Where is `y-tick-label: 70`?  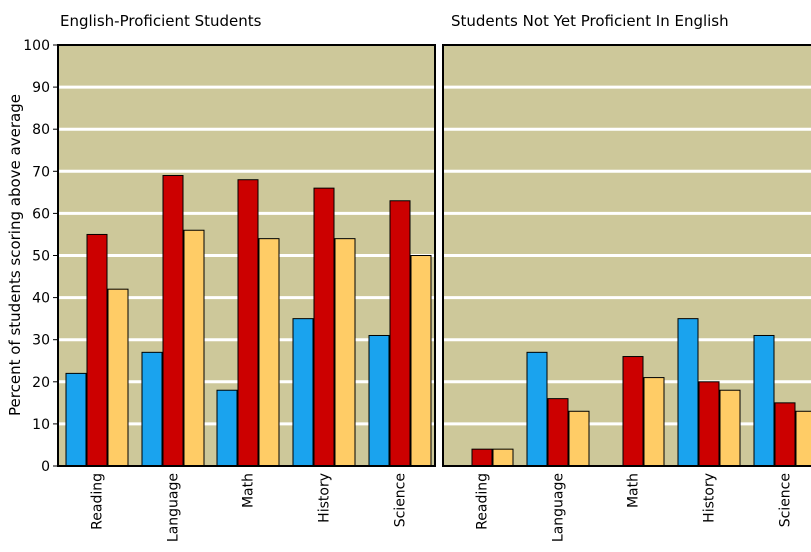 y-tick-label: 70 is located at coordinates (41, 172).